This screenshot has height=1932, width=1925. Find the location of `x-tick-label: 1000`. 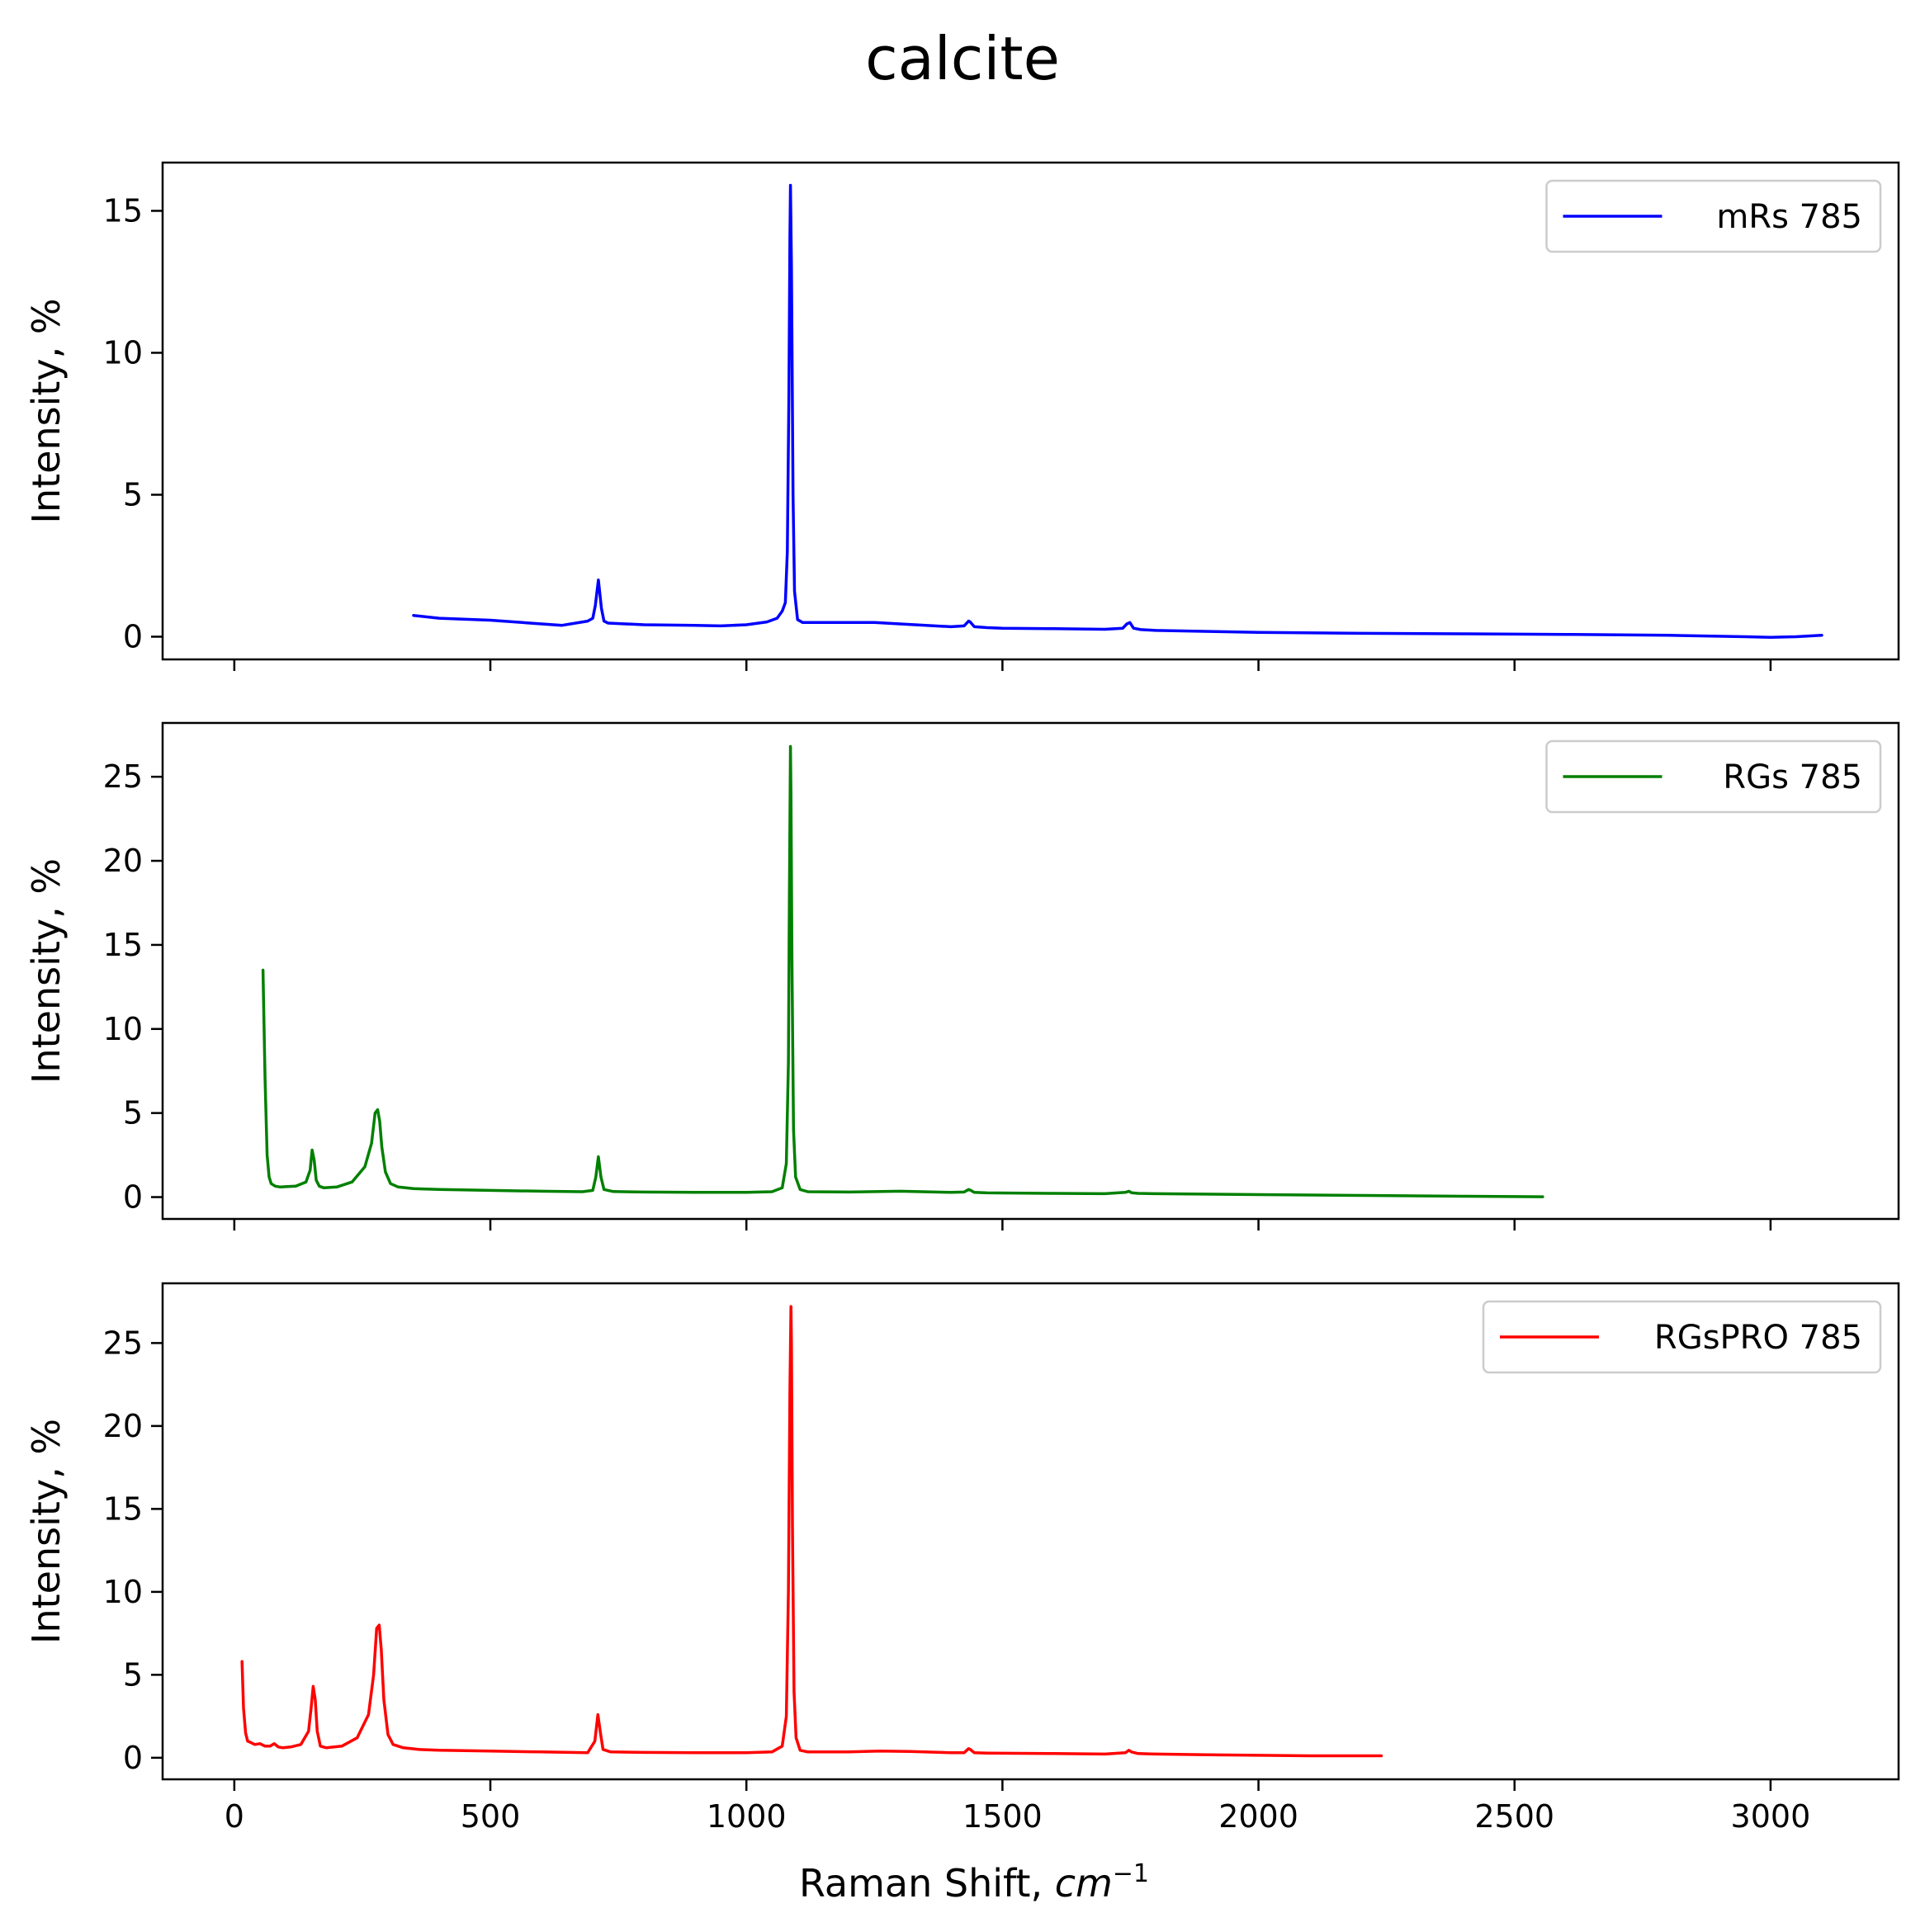

x-tick-label: 1000 is located at coordinates (747, 1817).